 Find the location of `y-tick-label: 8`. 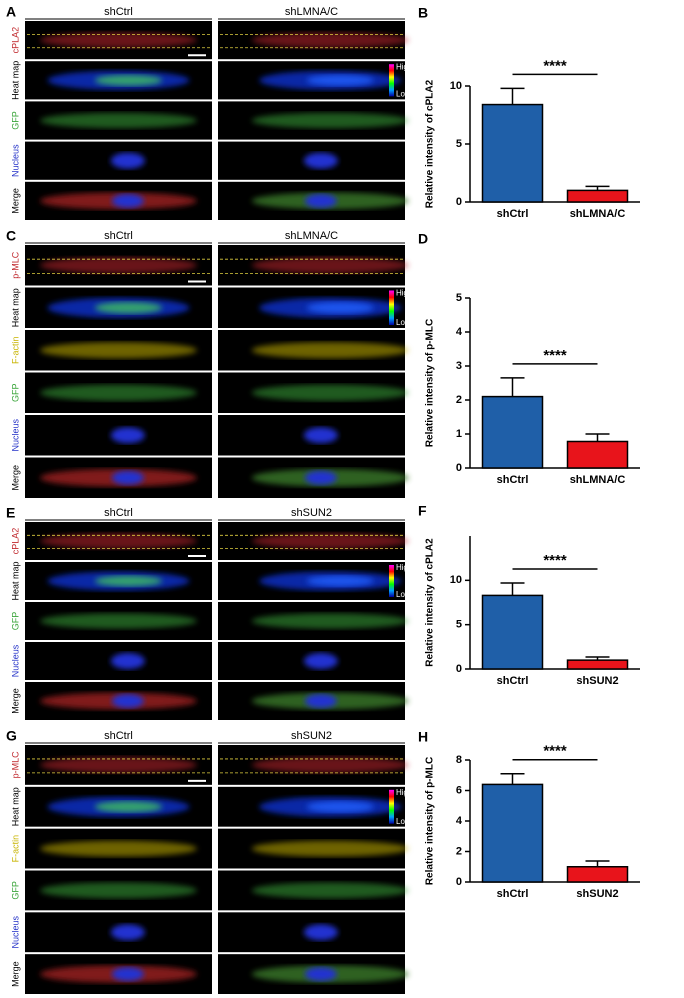

y-tick-label: 8 is located at coordinates (459, 760).